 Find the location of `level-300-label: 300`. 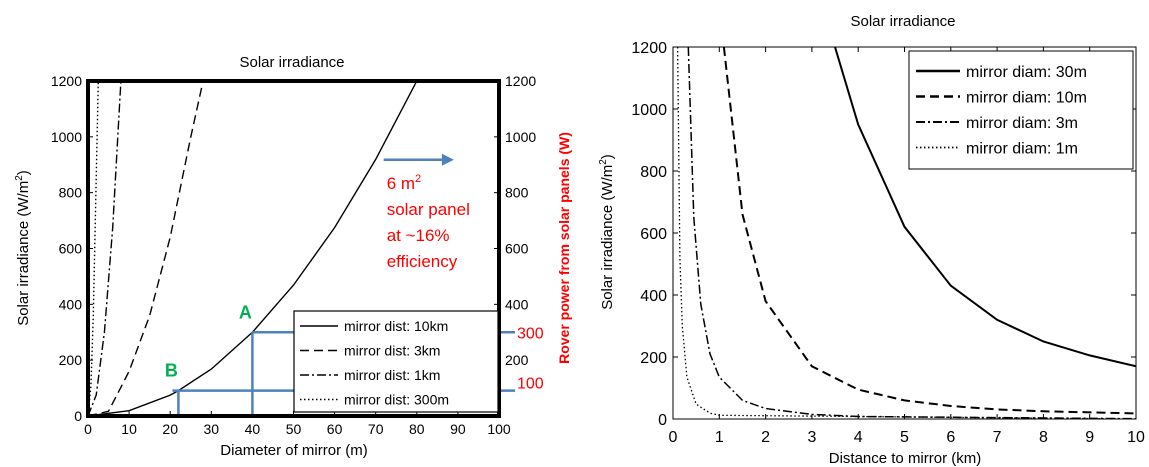

level-300-label: 300 is located at coordinates (530, 333).